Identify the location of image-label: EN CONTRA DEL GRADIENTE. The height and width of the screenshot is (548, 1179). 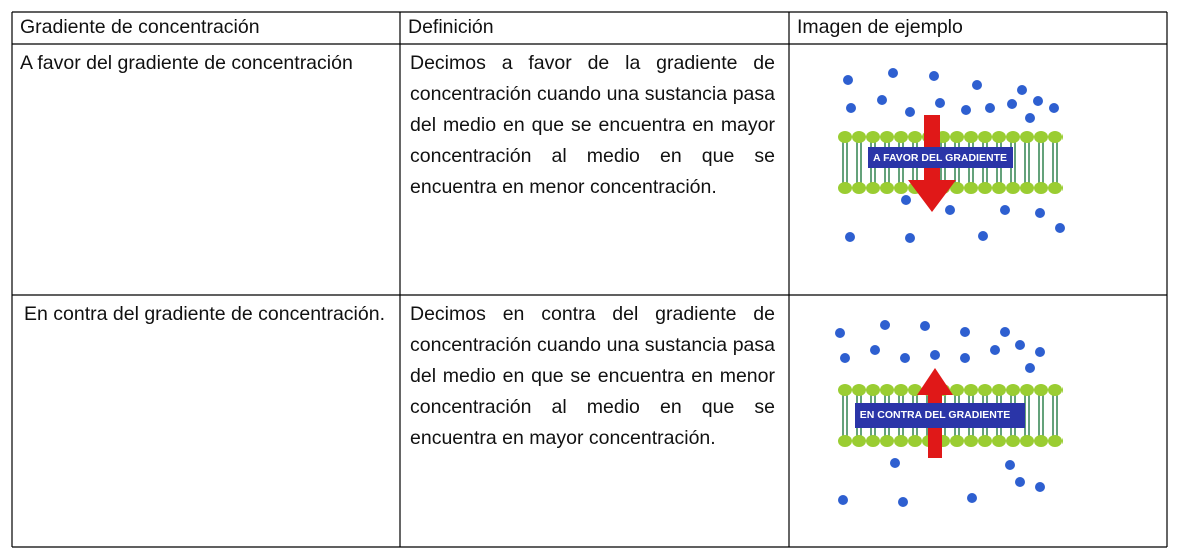
(935, 415).